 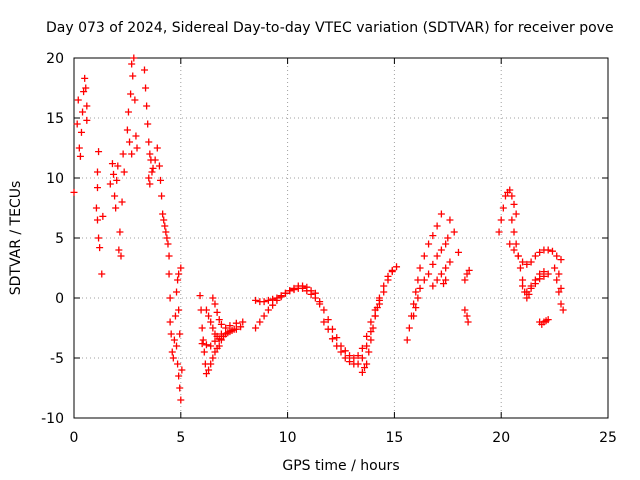 I want to click on y-tick-label: 10, so click(x=55, y=179).